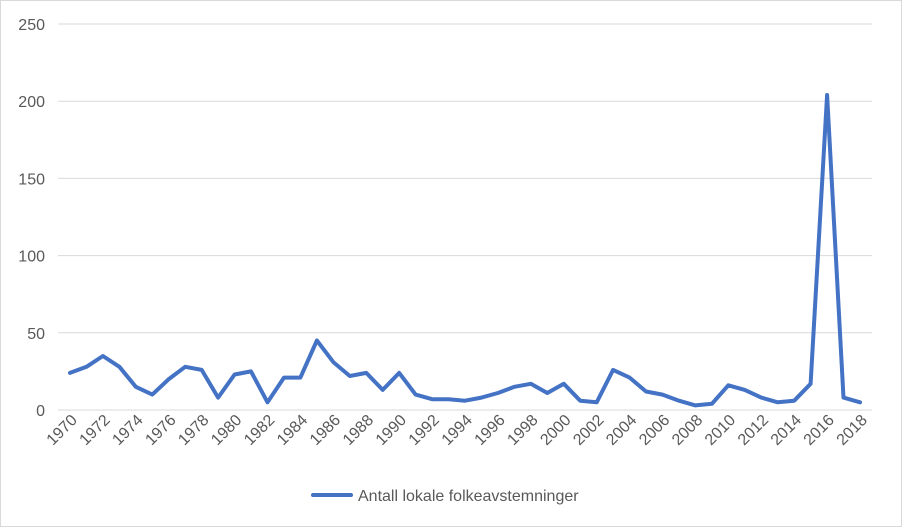  Describe the element at coordinates (383, 390) in the screenshot. I see `data-point-1989` at that location.